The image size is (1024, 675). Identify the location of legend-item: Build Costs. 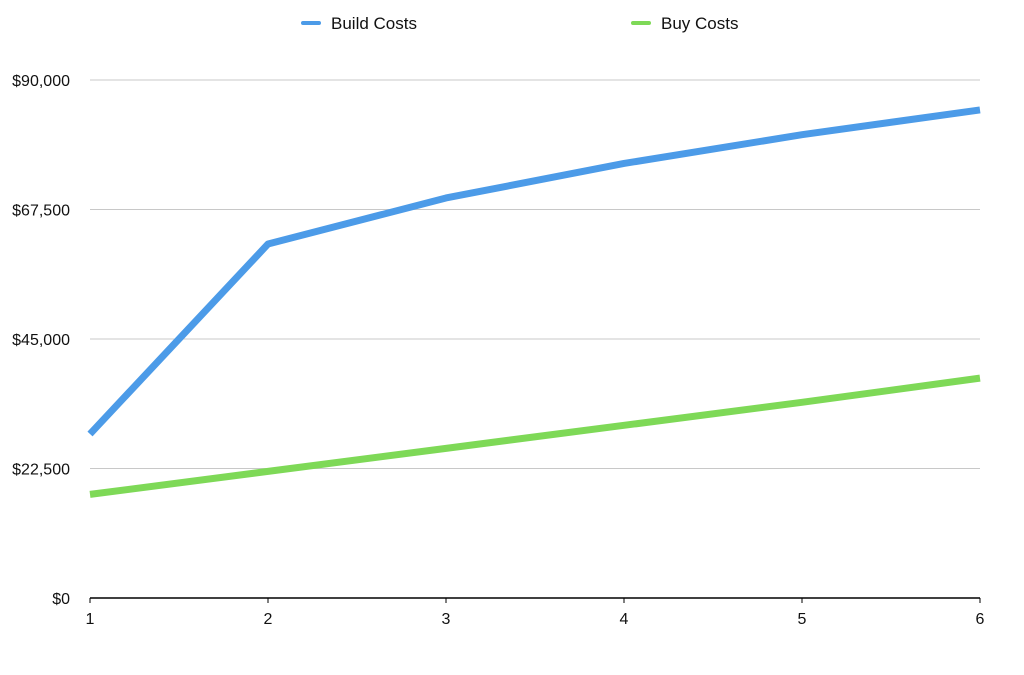
(359, 23).